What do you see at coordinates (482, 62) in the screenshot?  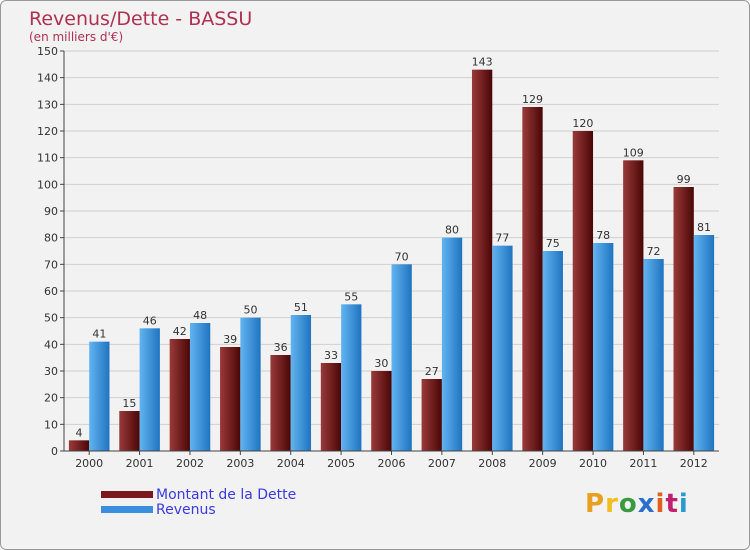 I see `data-label-debt: 143` at bounding box center [482, 62].